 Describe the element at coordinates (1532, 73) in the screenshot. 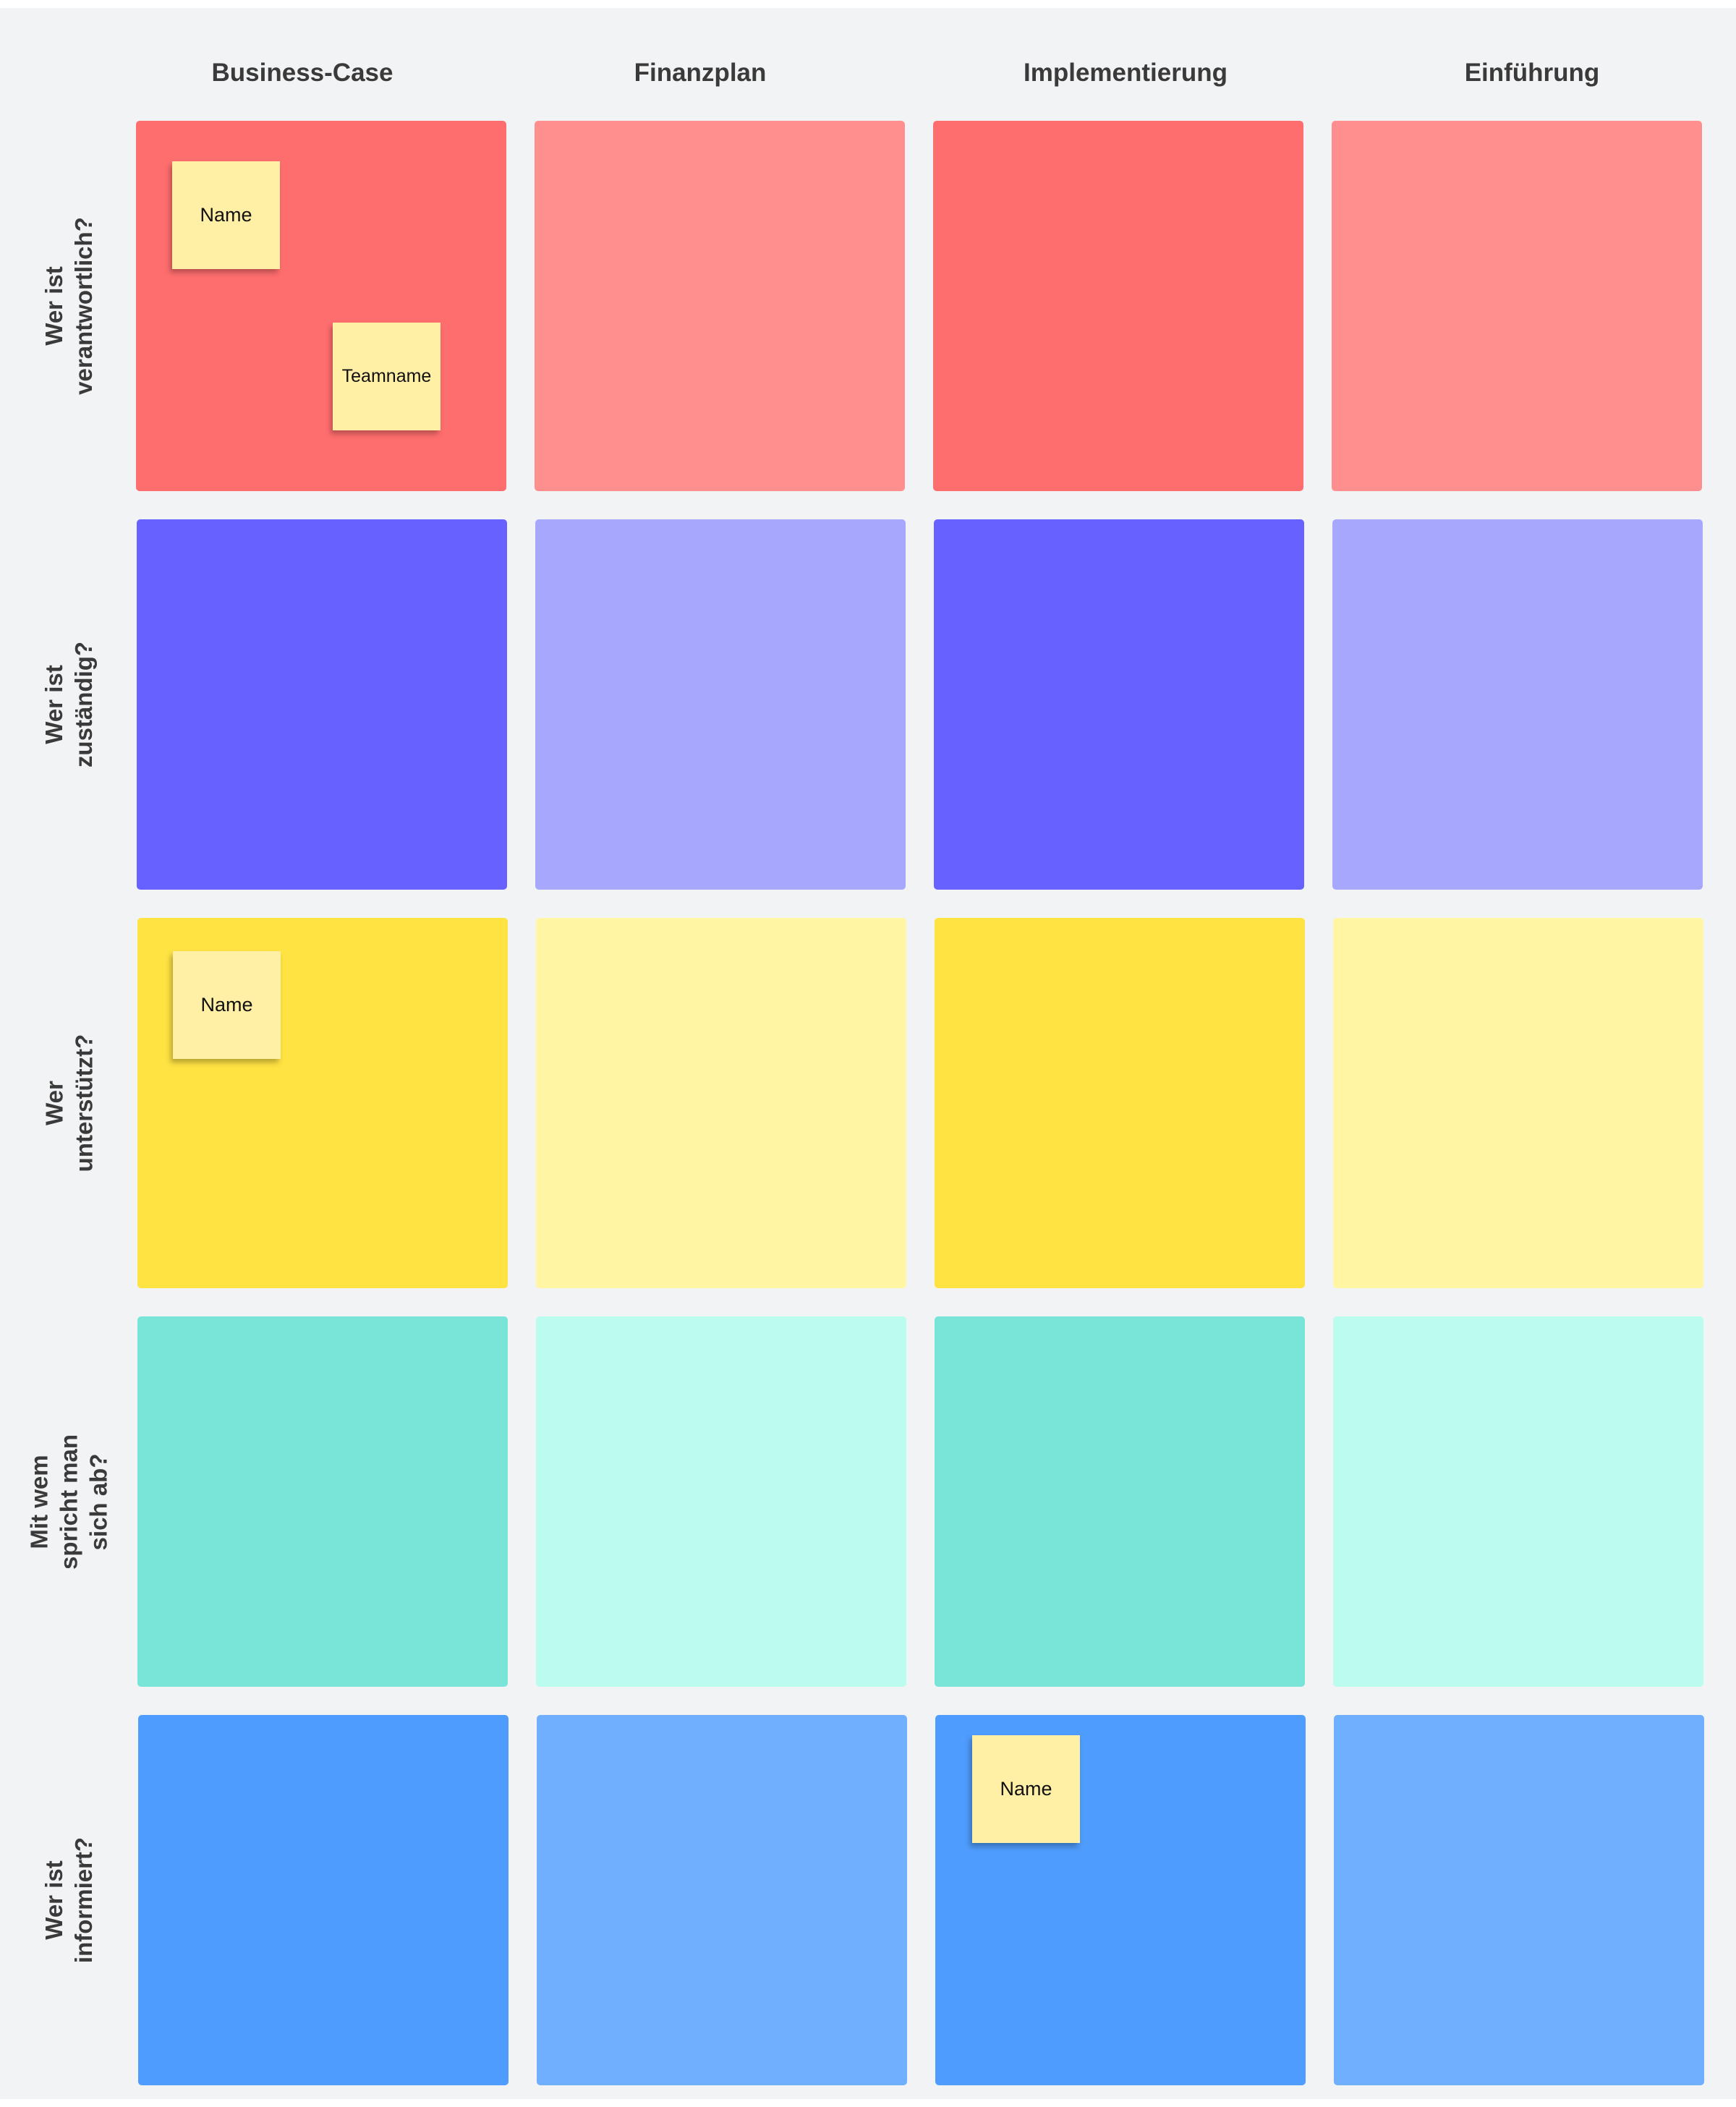

I see `column-header-einfuehrung: Einführung` at that location.